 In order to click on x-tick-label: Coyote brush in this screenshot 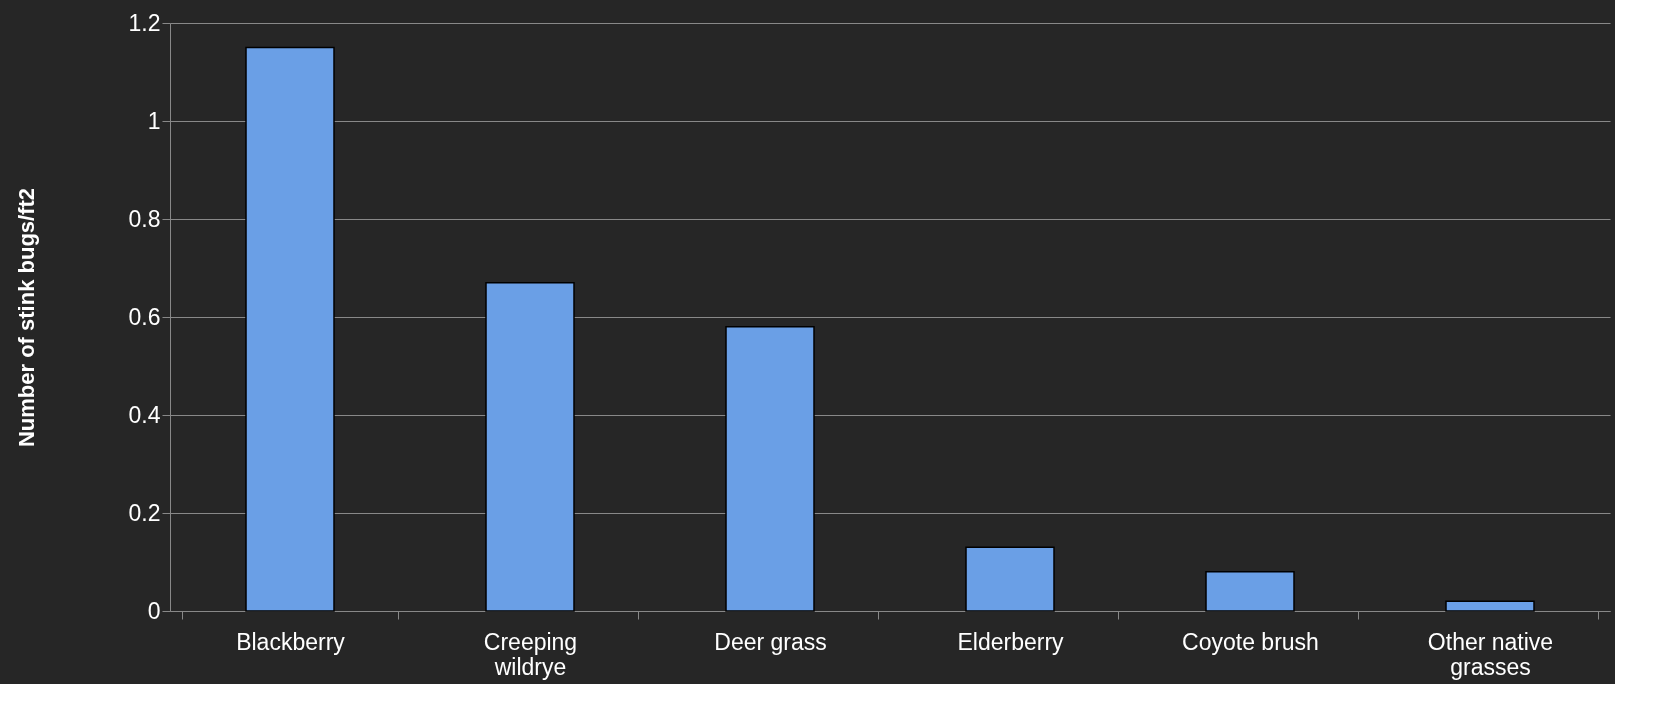, I will do `click(1250, 641)`.